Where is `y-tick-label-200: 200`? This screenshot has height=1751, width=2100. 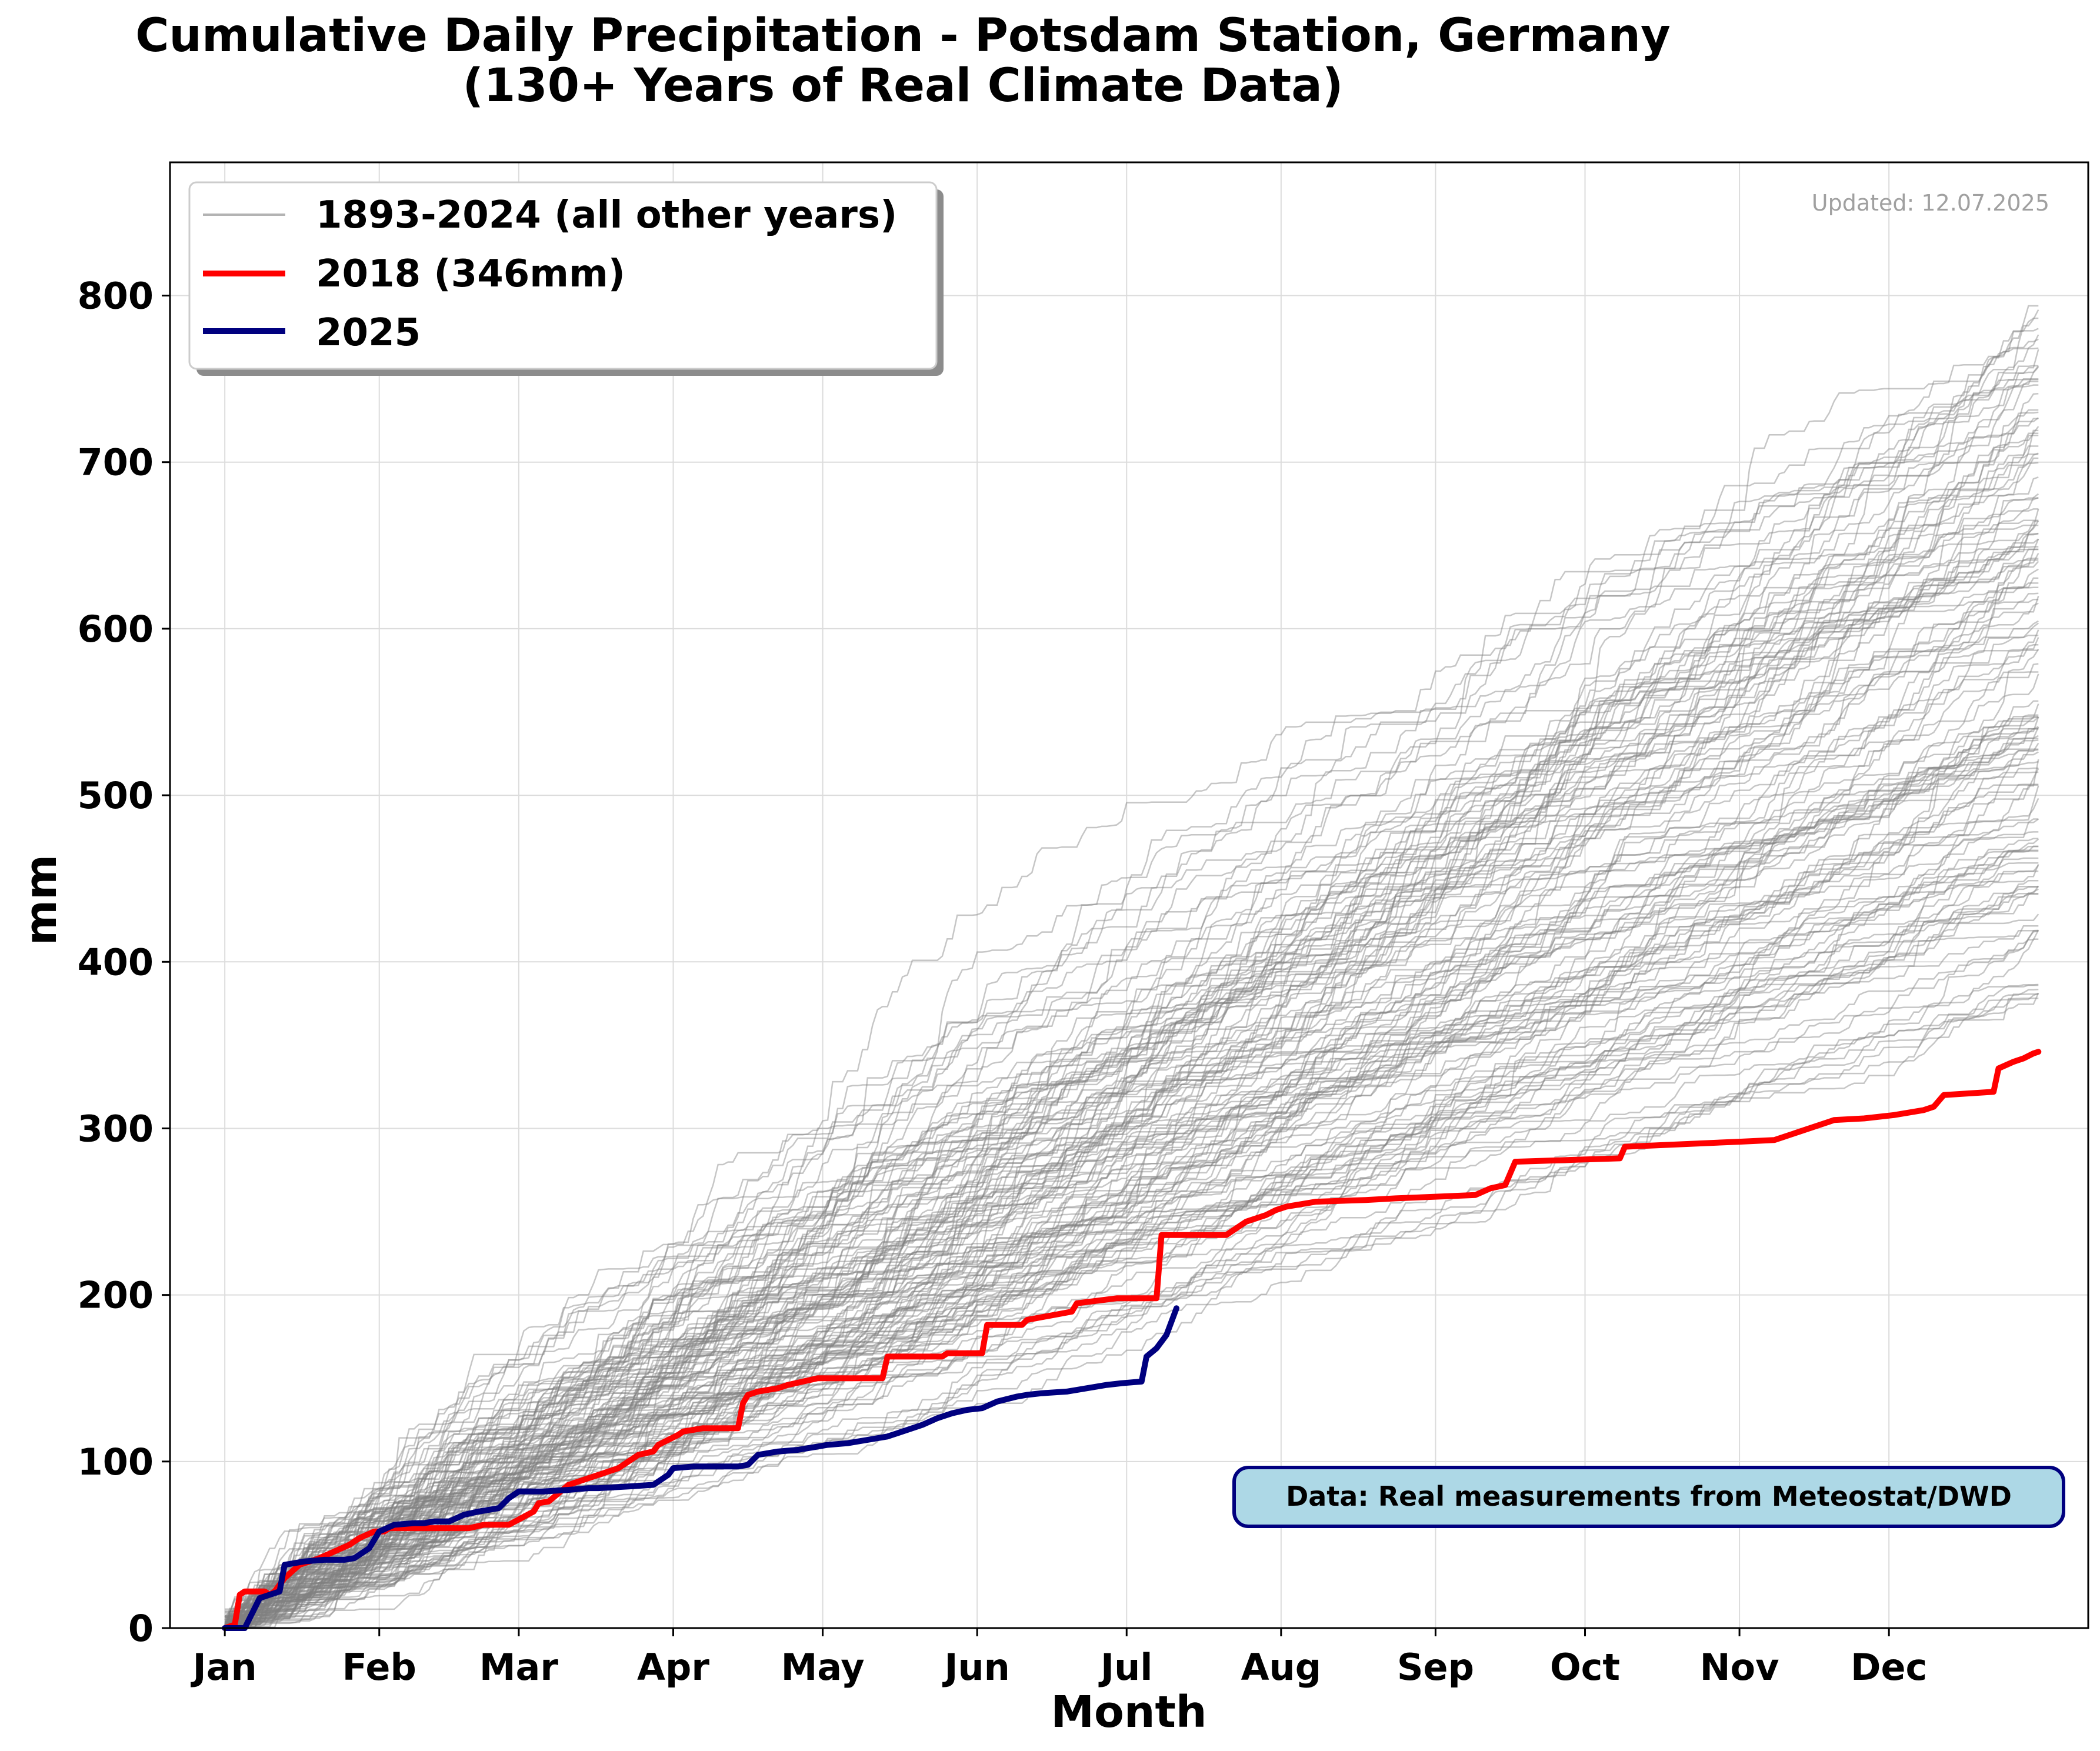
y-tick-label-200: 200 is located at coordinates (116, 1295).